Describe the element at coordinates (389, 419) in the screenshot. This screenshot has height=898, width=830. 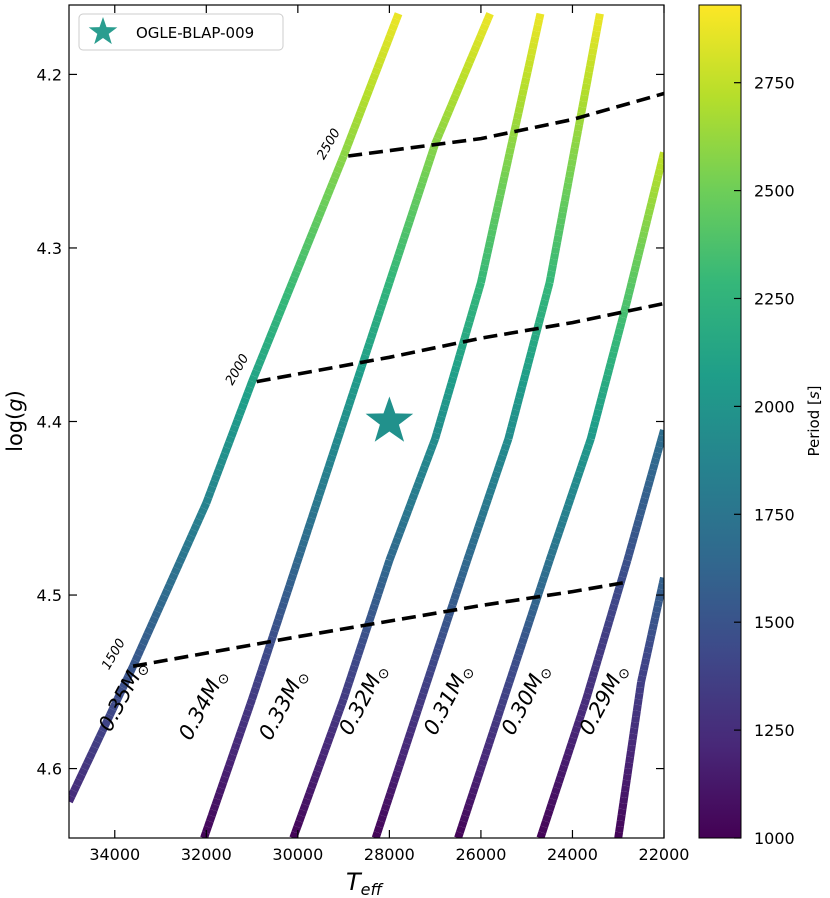
I see `star-marker-layer` at that location.